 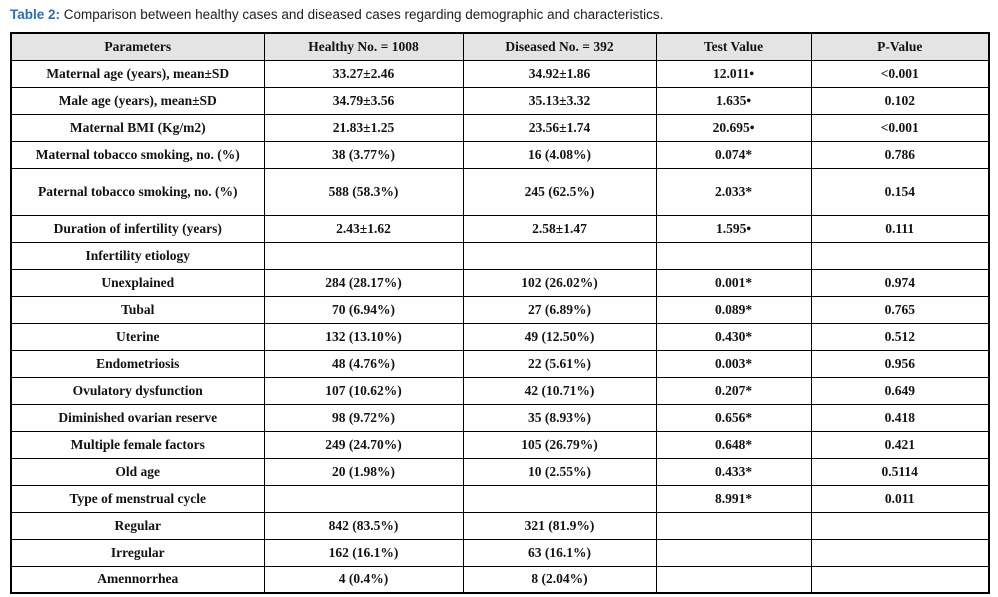 What do you see at coordinates (137, 191) in the screenshot?
I see `table-cell: Paternal tobacco smoking, no. (%)` at bounding box center [137, 191].